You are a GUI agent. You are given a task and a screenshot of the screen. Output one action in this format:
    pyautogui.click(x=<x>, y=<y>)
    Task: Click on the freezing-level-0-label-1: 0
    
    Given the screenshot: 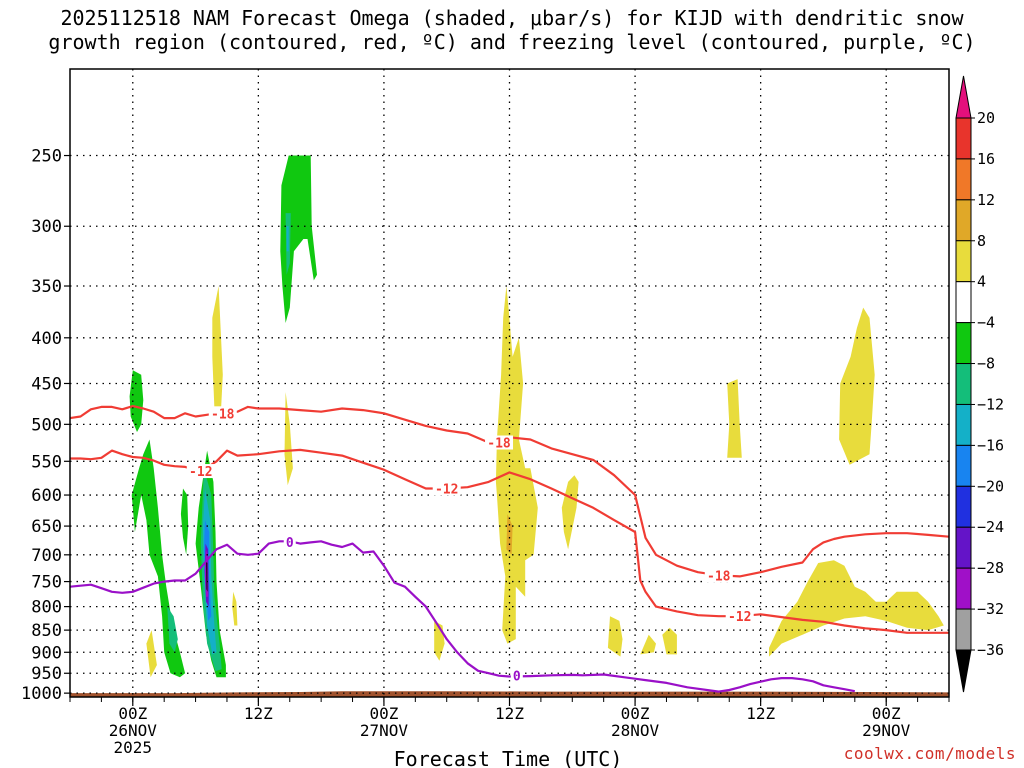 What is the action you would take?
    pyautogui.click(x=517, y=677)
    